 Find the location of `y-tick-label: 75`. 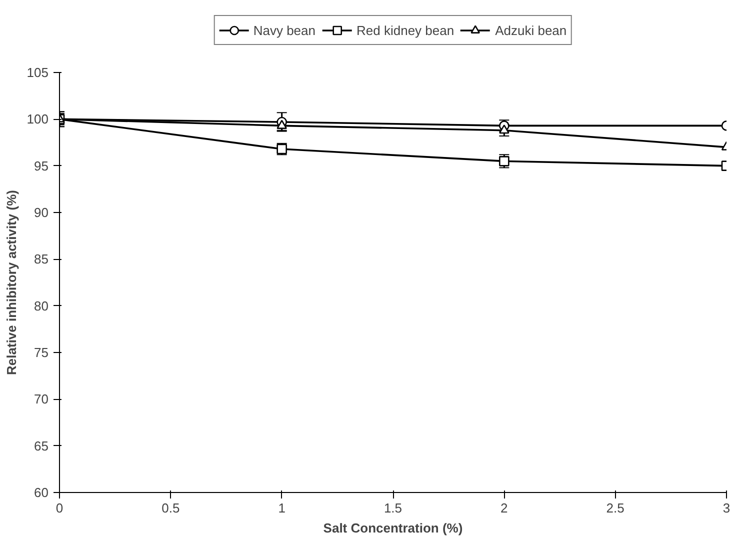

y-tick-label: 75 is located at coordinates (41, 352).